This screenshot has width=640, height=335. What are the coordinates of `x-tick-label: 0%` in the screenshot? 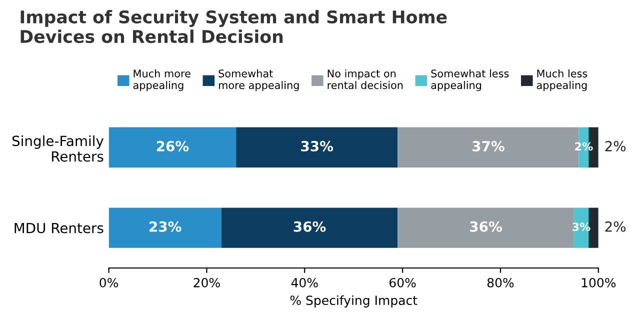 It's located at (109, 283).